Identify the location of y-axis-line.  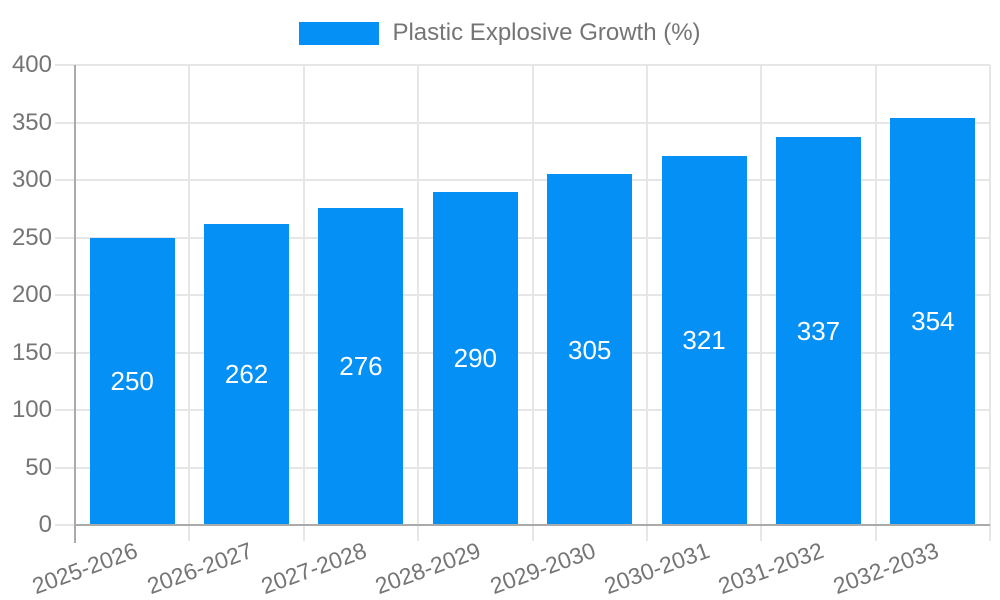
(75, 304).